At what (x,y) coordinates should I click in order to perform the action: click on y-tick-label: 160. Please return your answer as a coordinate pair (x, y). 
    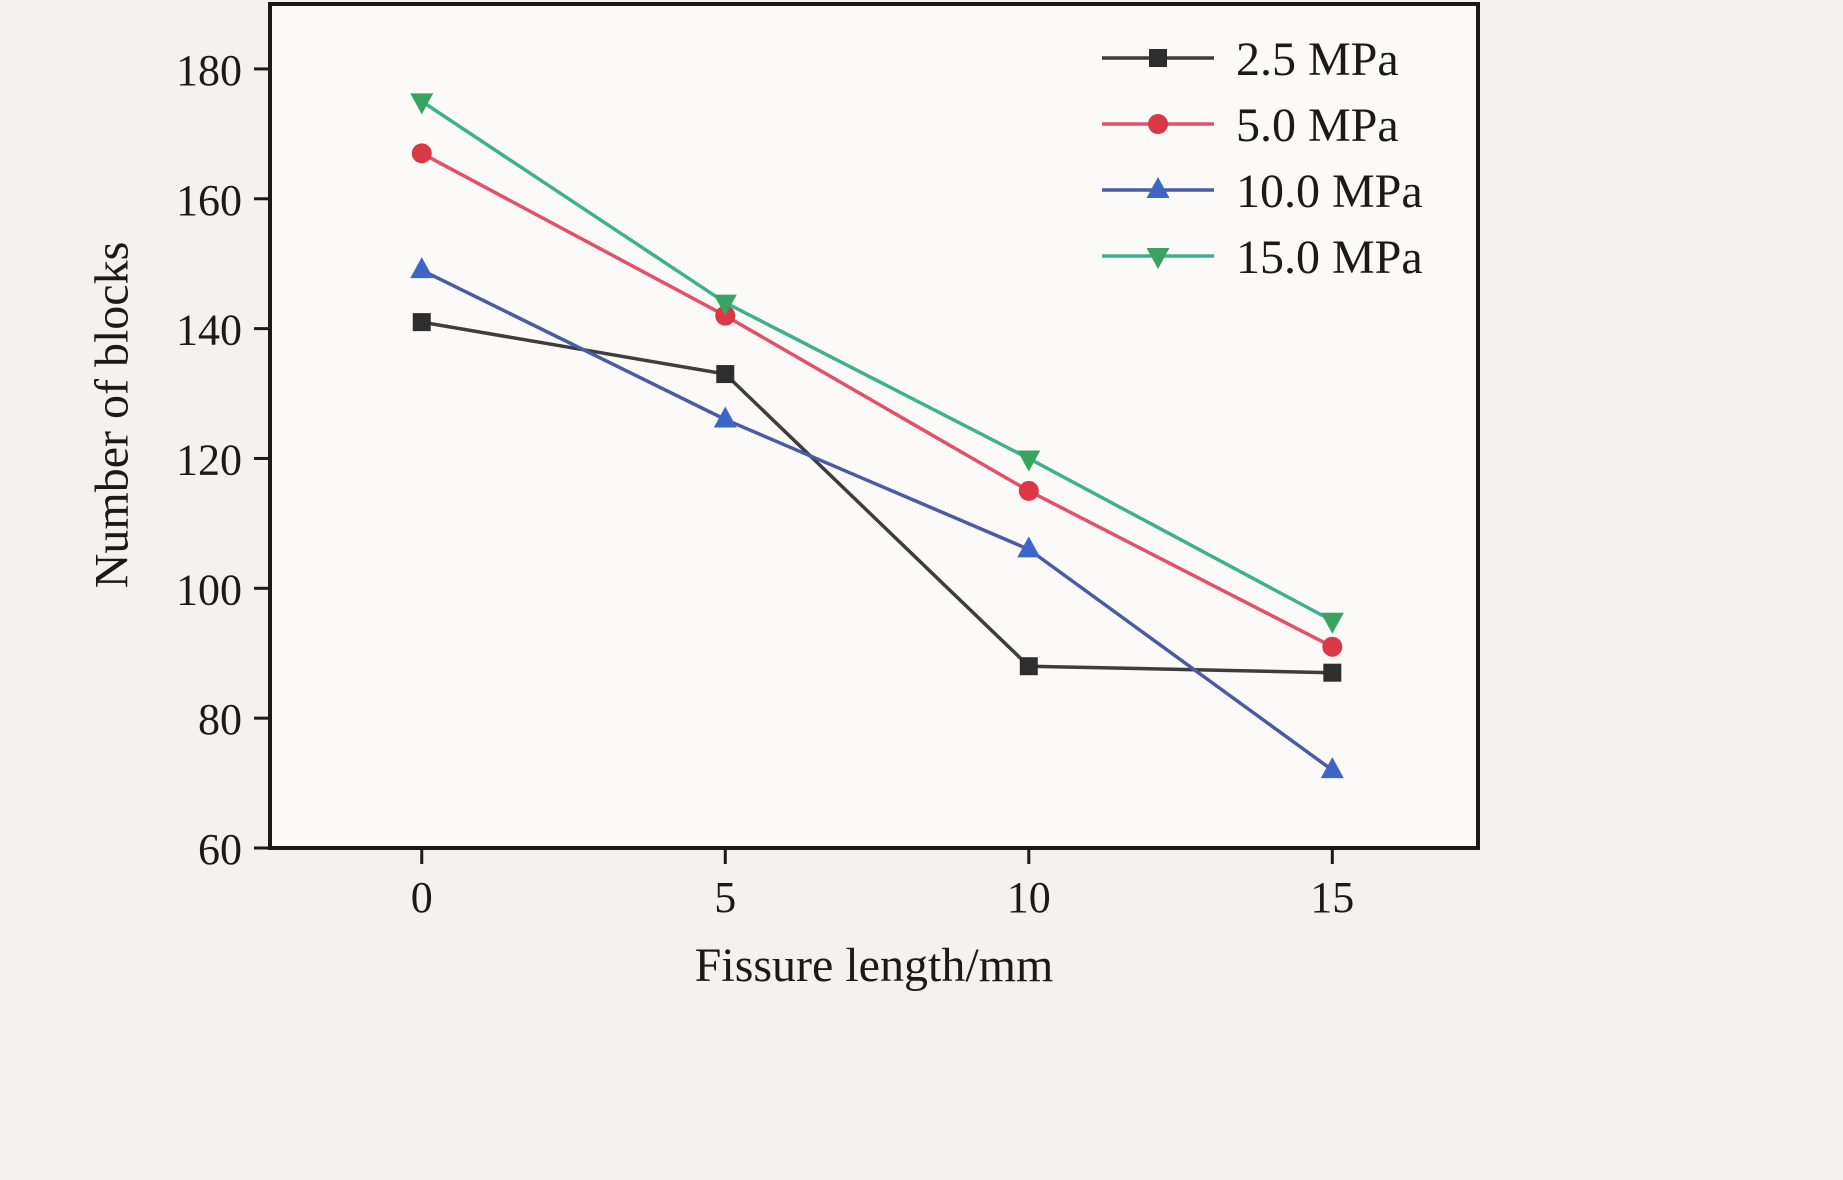
    Looking at the image, I should click on (209, 200).